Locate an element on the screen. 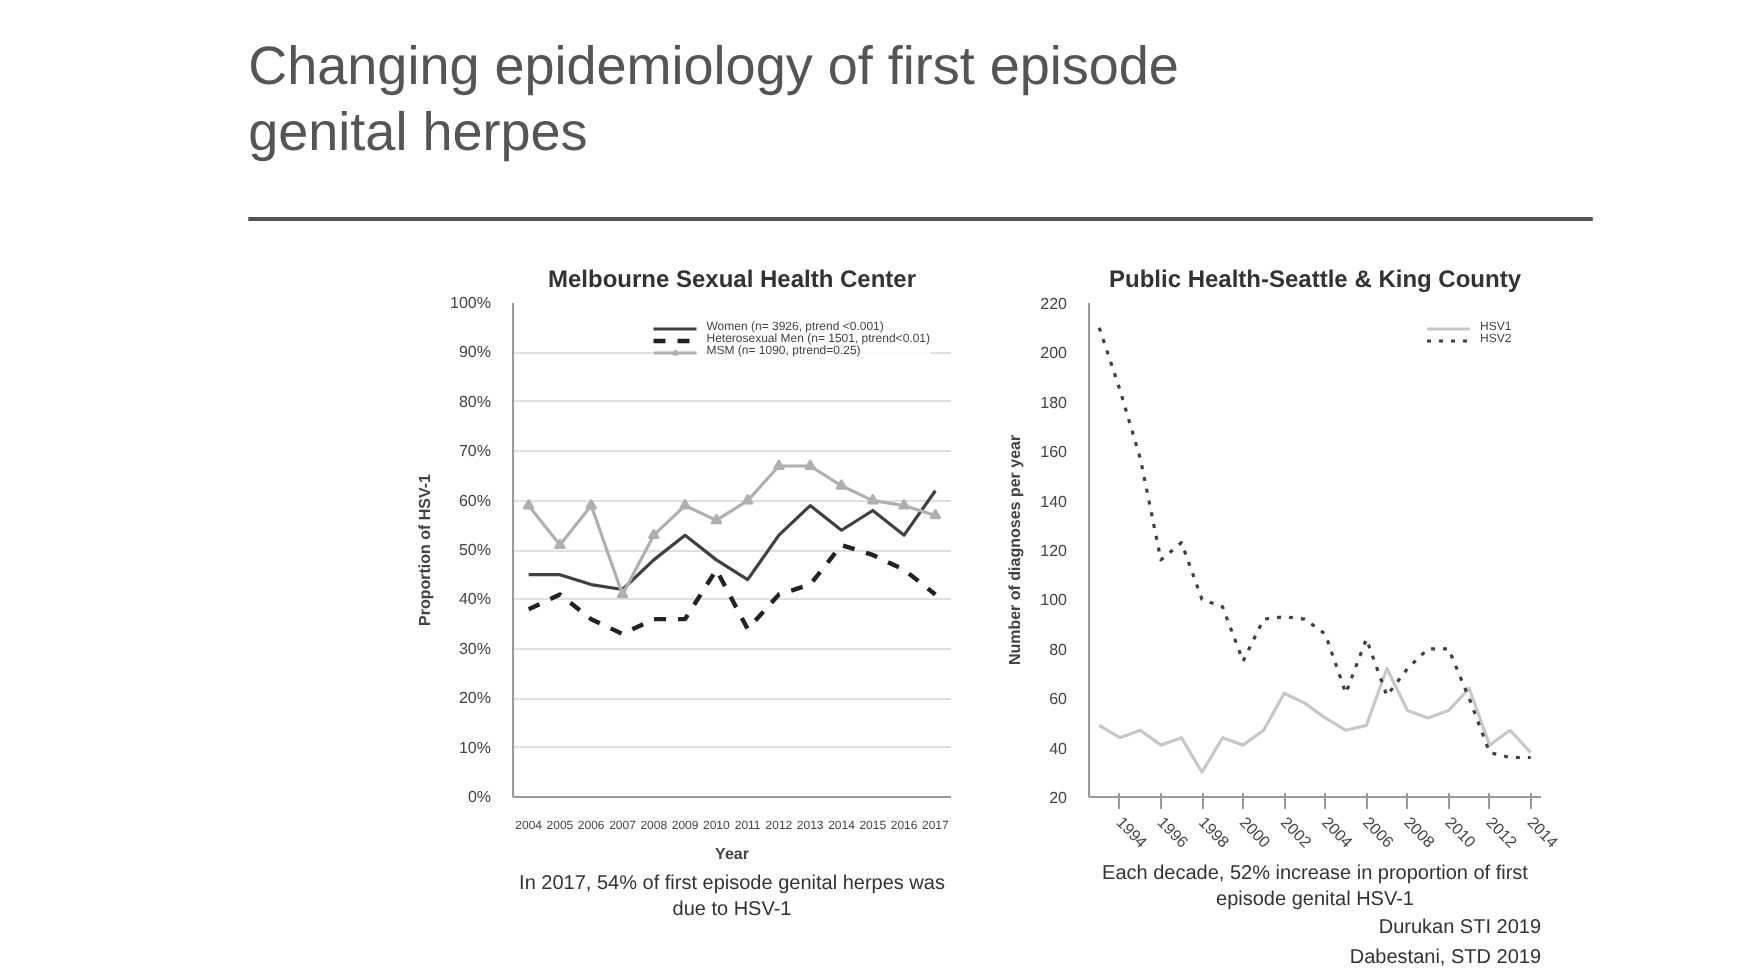 The image size is (1758, 974). y-tick-label: 60 is located at coordinates (1059, 699).